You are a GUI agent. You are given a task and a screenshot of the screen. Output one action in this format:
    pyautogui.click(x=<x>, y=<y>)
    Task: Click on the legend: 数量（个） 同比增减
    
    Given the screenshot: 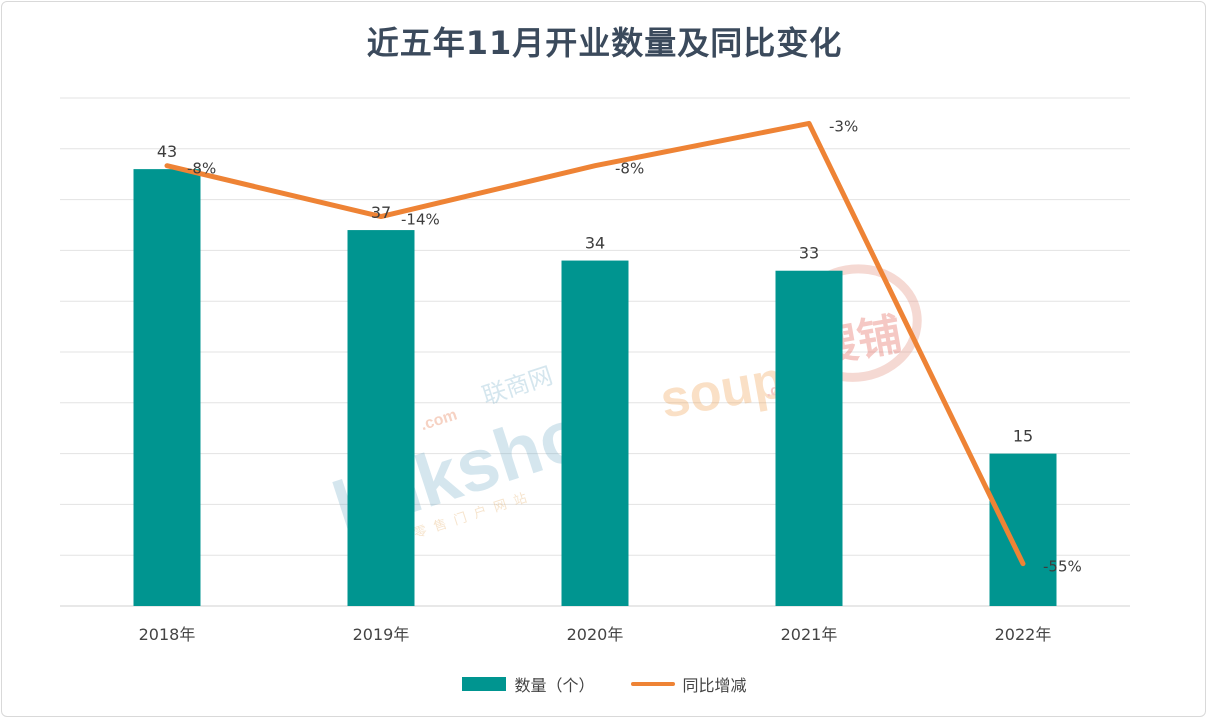 What is the action you would take?
    pyautogui.click(x=604, y=684)
    